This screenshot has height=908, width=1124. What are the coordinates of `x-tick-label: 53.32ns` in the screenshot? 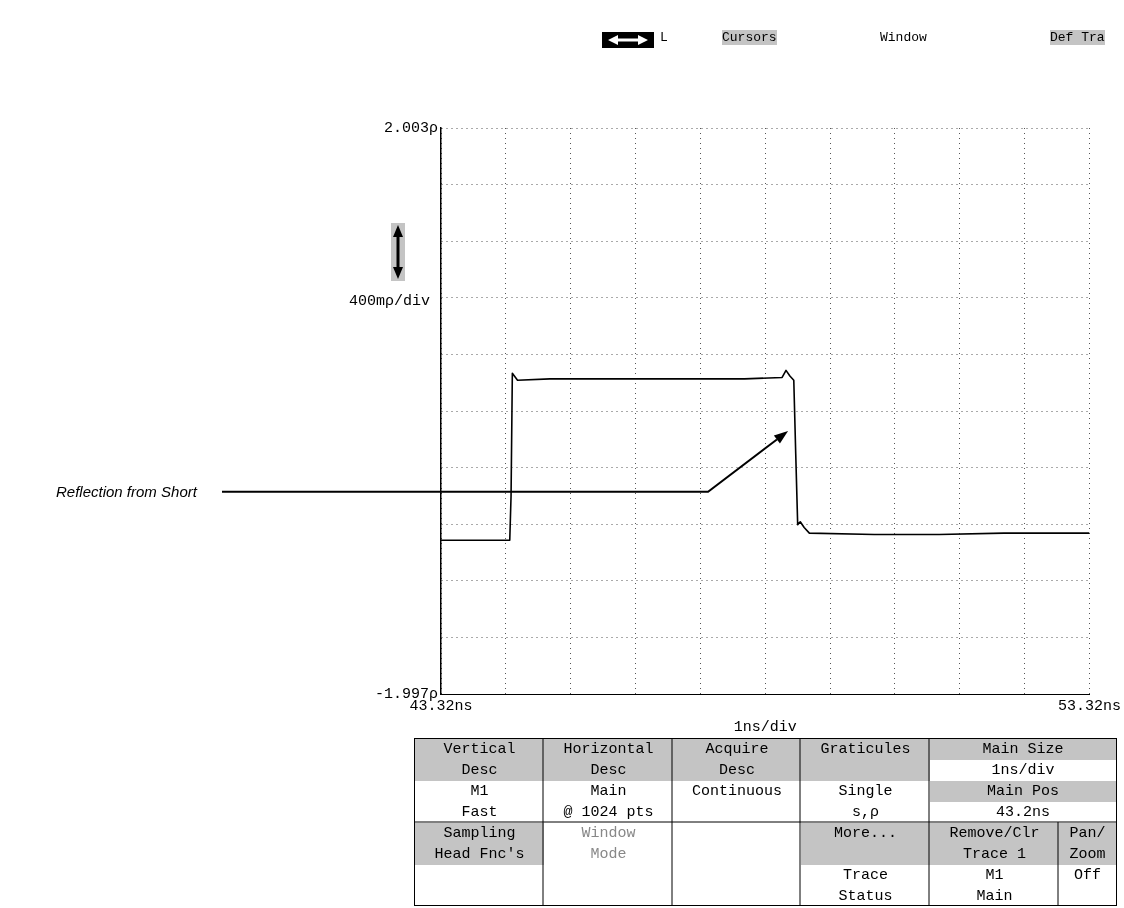 It's located at (1089, 706).